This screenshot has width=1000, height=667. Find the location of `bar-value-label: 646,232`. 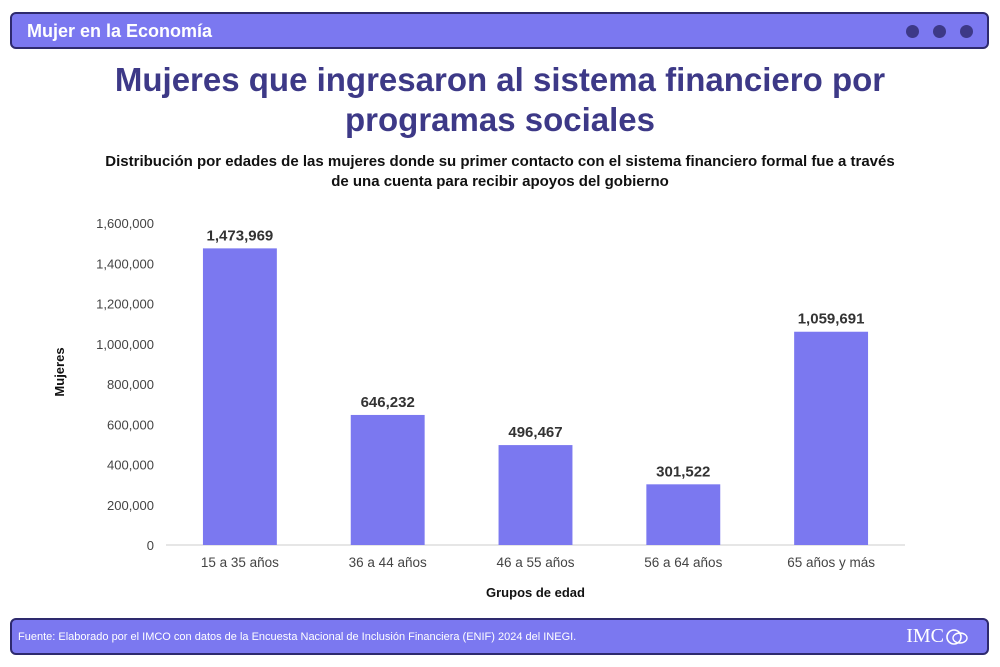

bar-value-label: 646,232 is located at coordinates (388, 402).